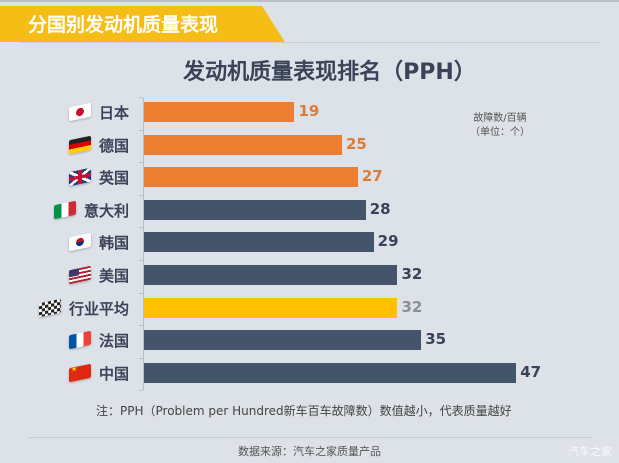  What do you see at coordinates (80, 112) in the screenshot?
I see `japan-flag-icon` at bounding box center [80, 112].